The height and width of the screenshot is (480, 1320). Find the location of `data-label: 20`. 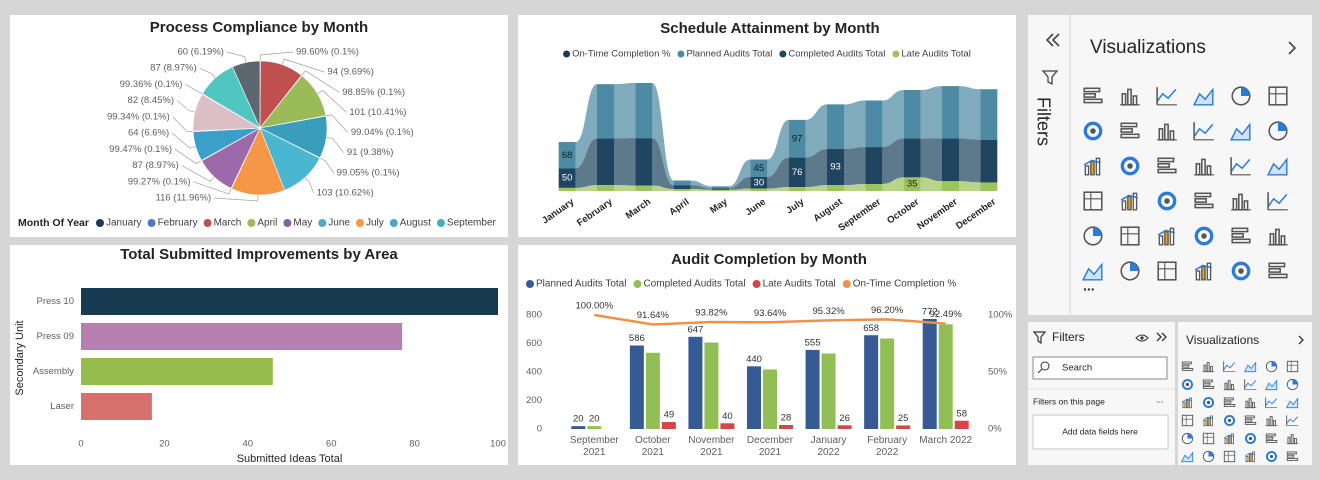

data-label: 20 is located at coordinates (578, 419).